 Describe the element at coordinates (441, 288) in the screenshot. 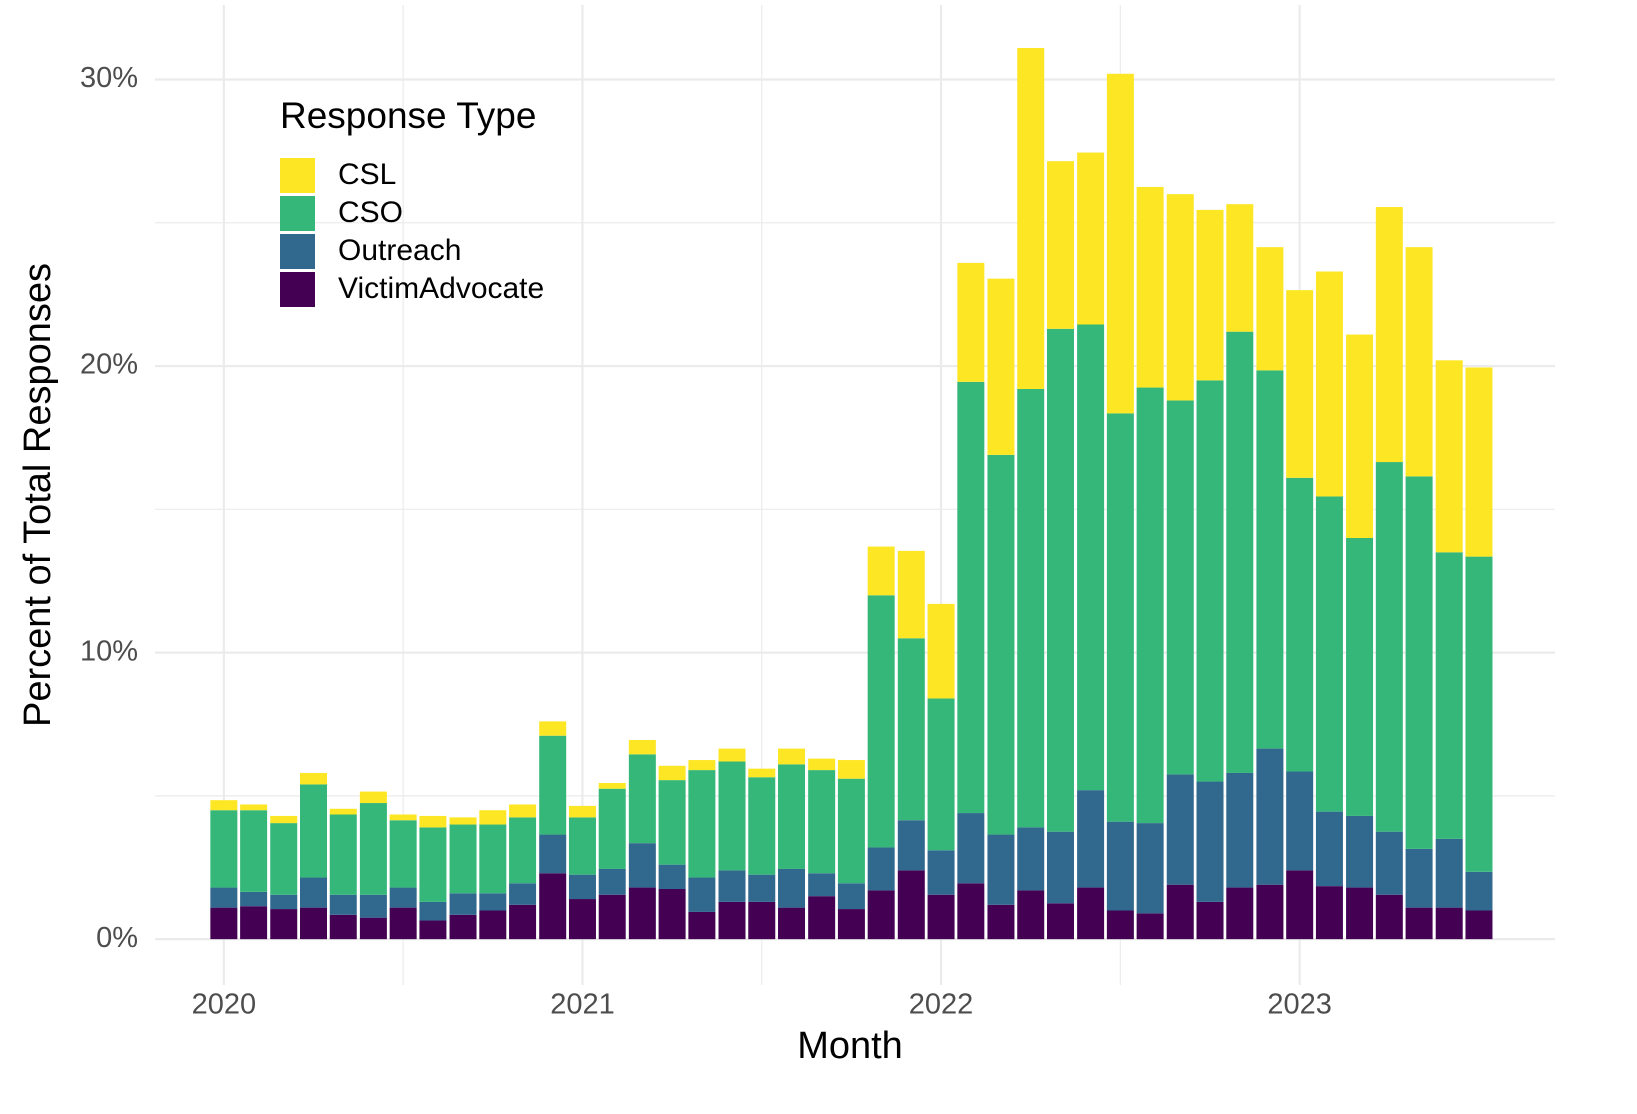

I see `legend-label: VictimAdvocate` at that location.